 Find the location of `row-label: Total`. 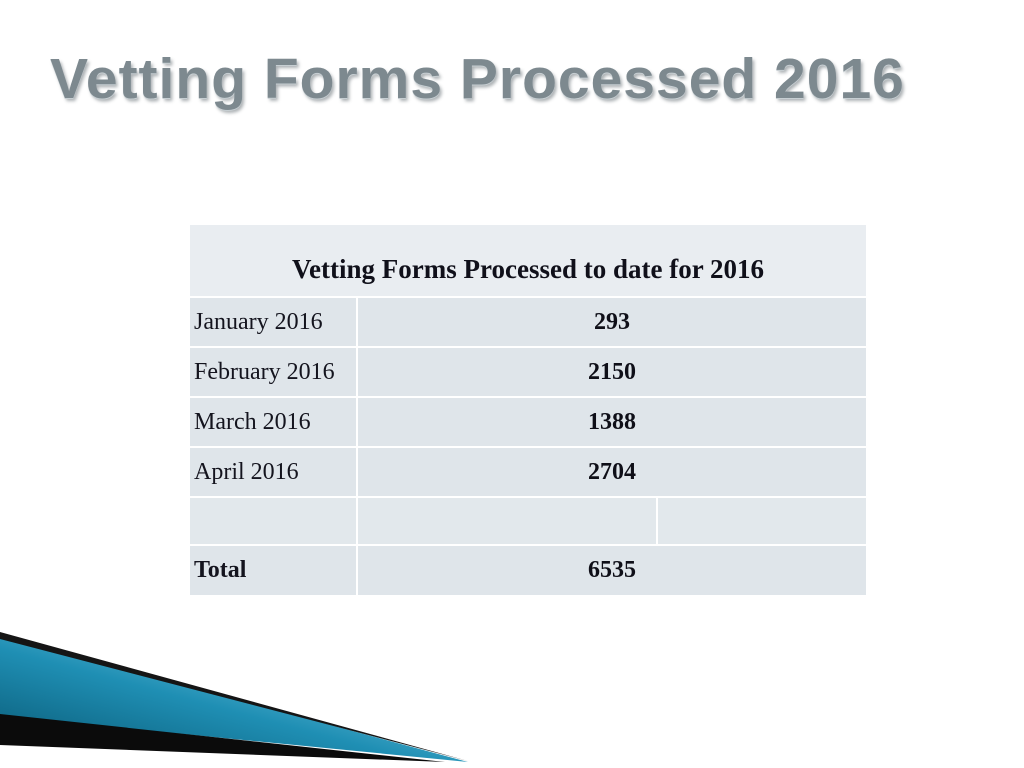

row-label: Total is located at coordinates (274, 570).